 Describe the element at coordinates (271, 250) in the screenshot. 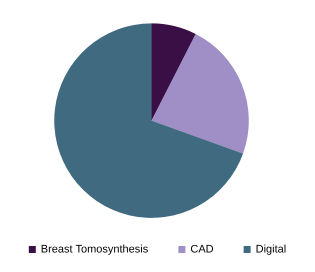

I see `legend-label: Digital` at that location.